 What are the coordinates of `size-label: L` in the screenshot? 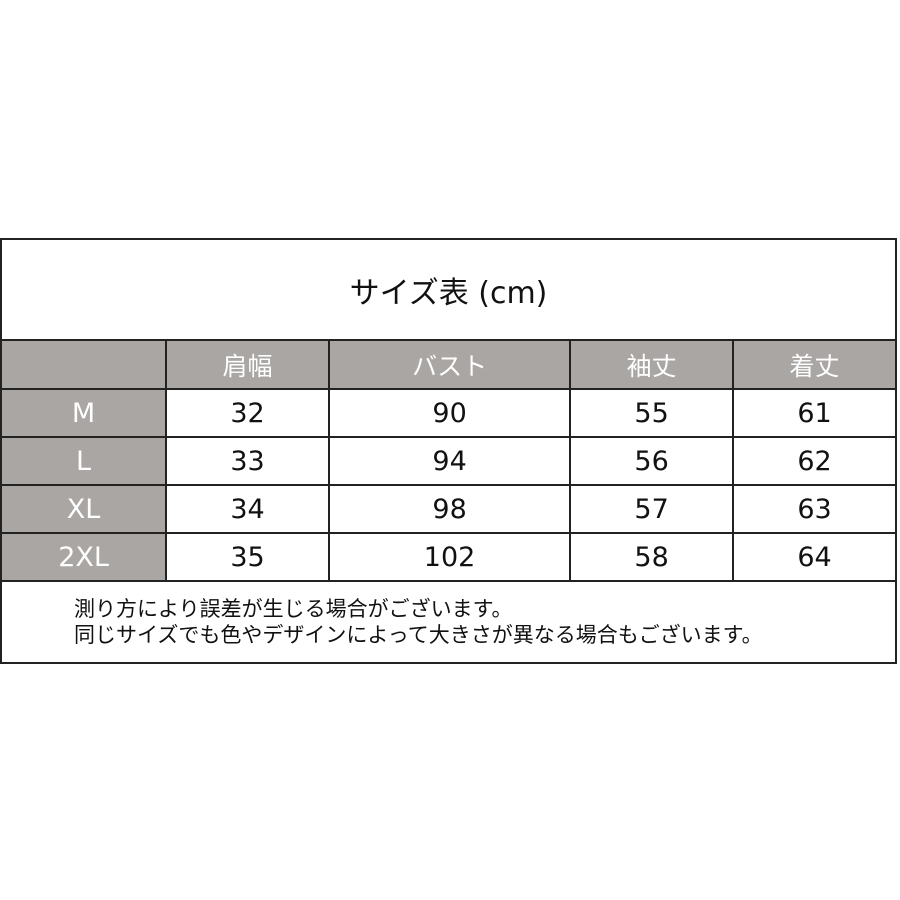 It's located at (84, 461).